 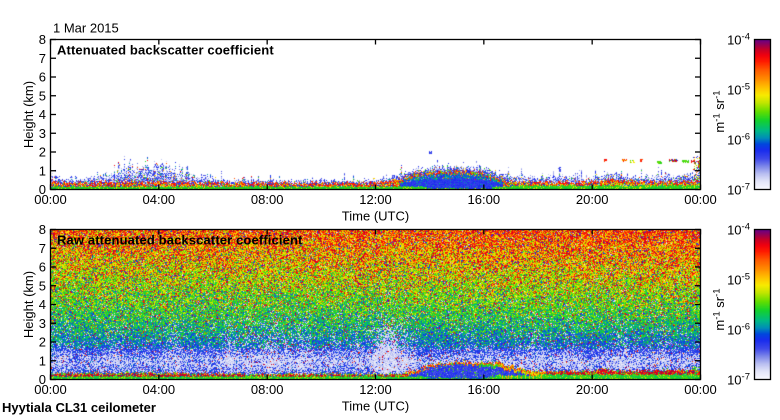 I want to click on svg-text:Attenuated backscatter coeffic: Attenuated backscatter coefficient, so click(x=165, y=50).